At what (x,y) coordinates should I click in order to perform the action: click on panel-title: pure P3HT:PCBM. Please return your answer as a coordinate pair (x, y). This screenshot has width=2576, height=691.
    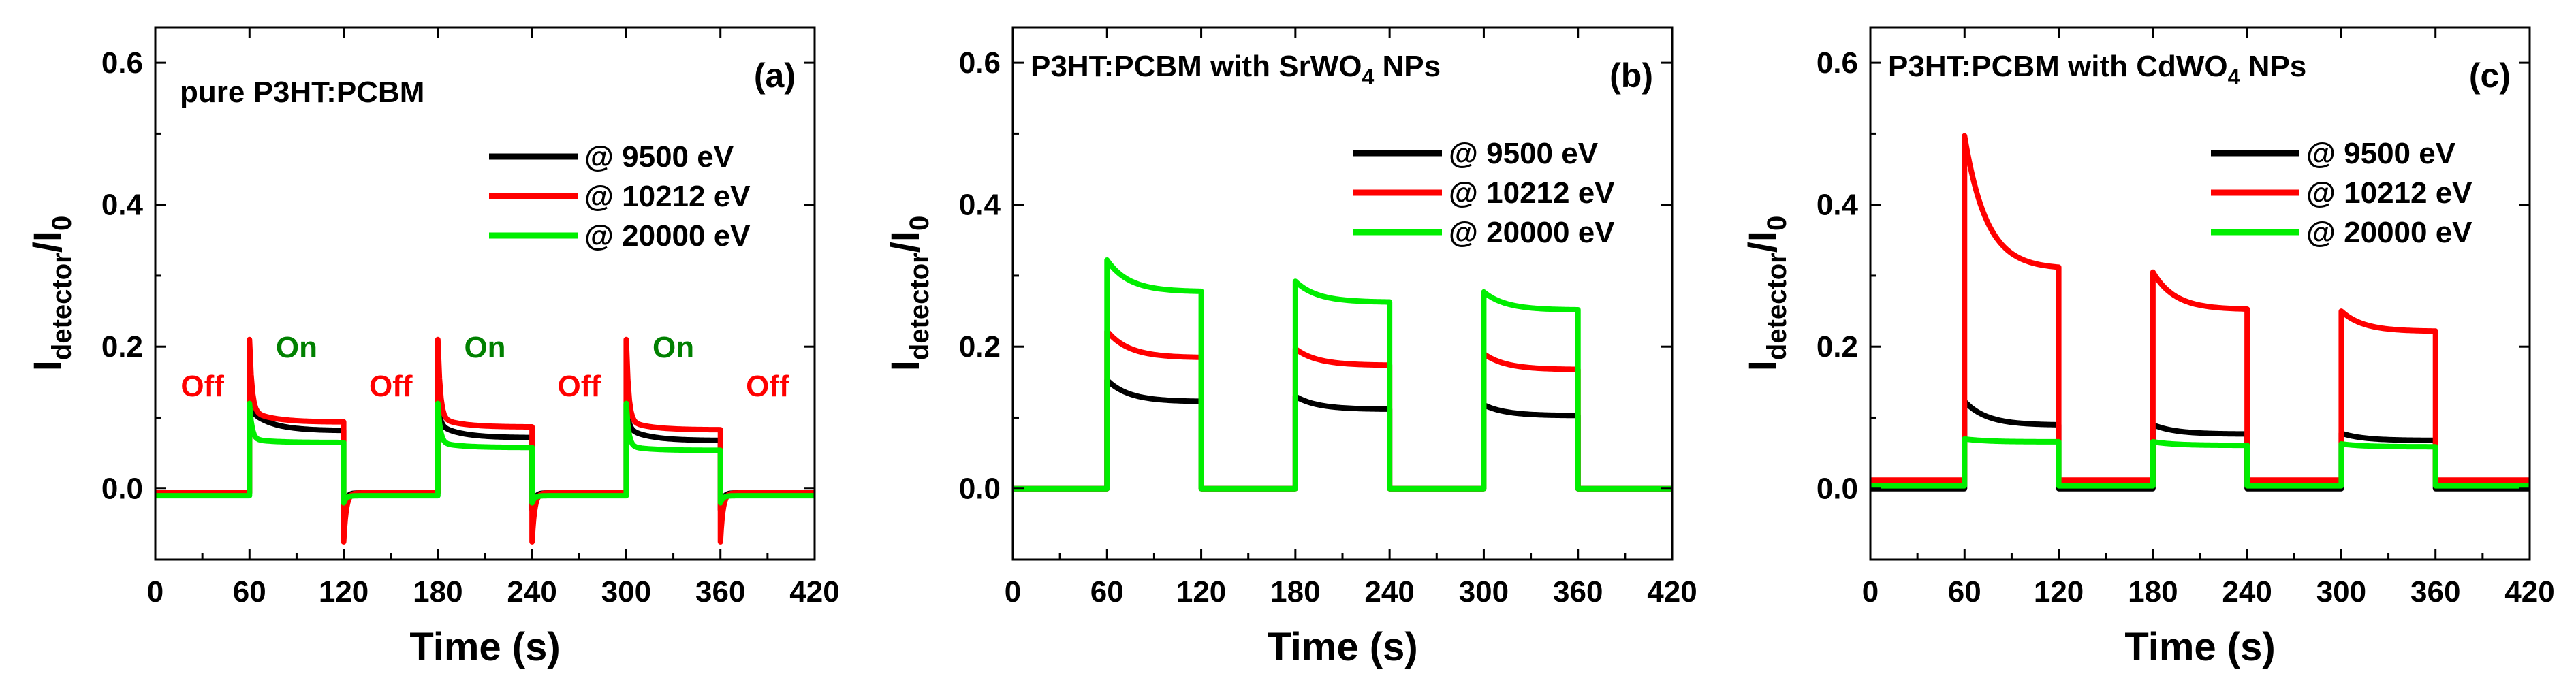
    Looking at the image, I should click on (302, 92).